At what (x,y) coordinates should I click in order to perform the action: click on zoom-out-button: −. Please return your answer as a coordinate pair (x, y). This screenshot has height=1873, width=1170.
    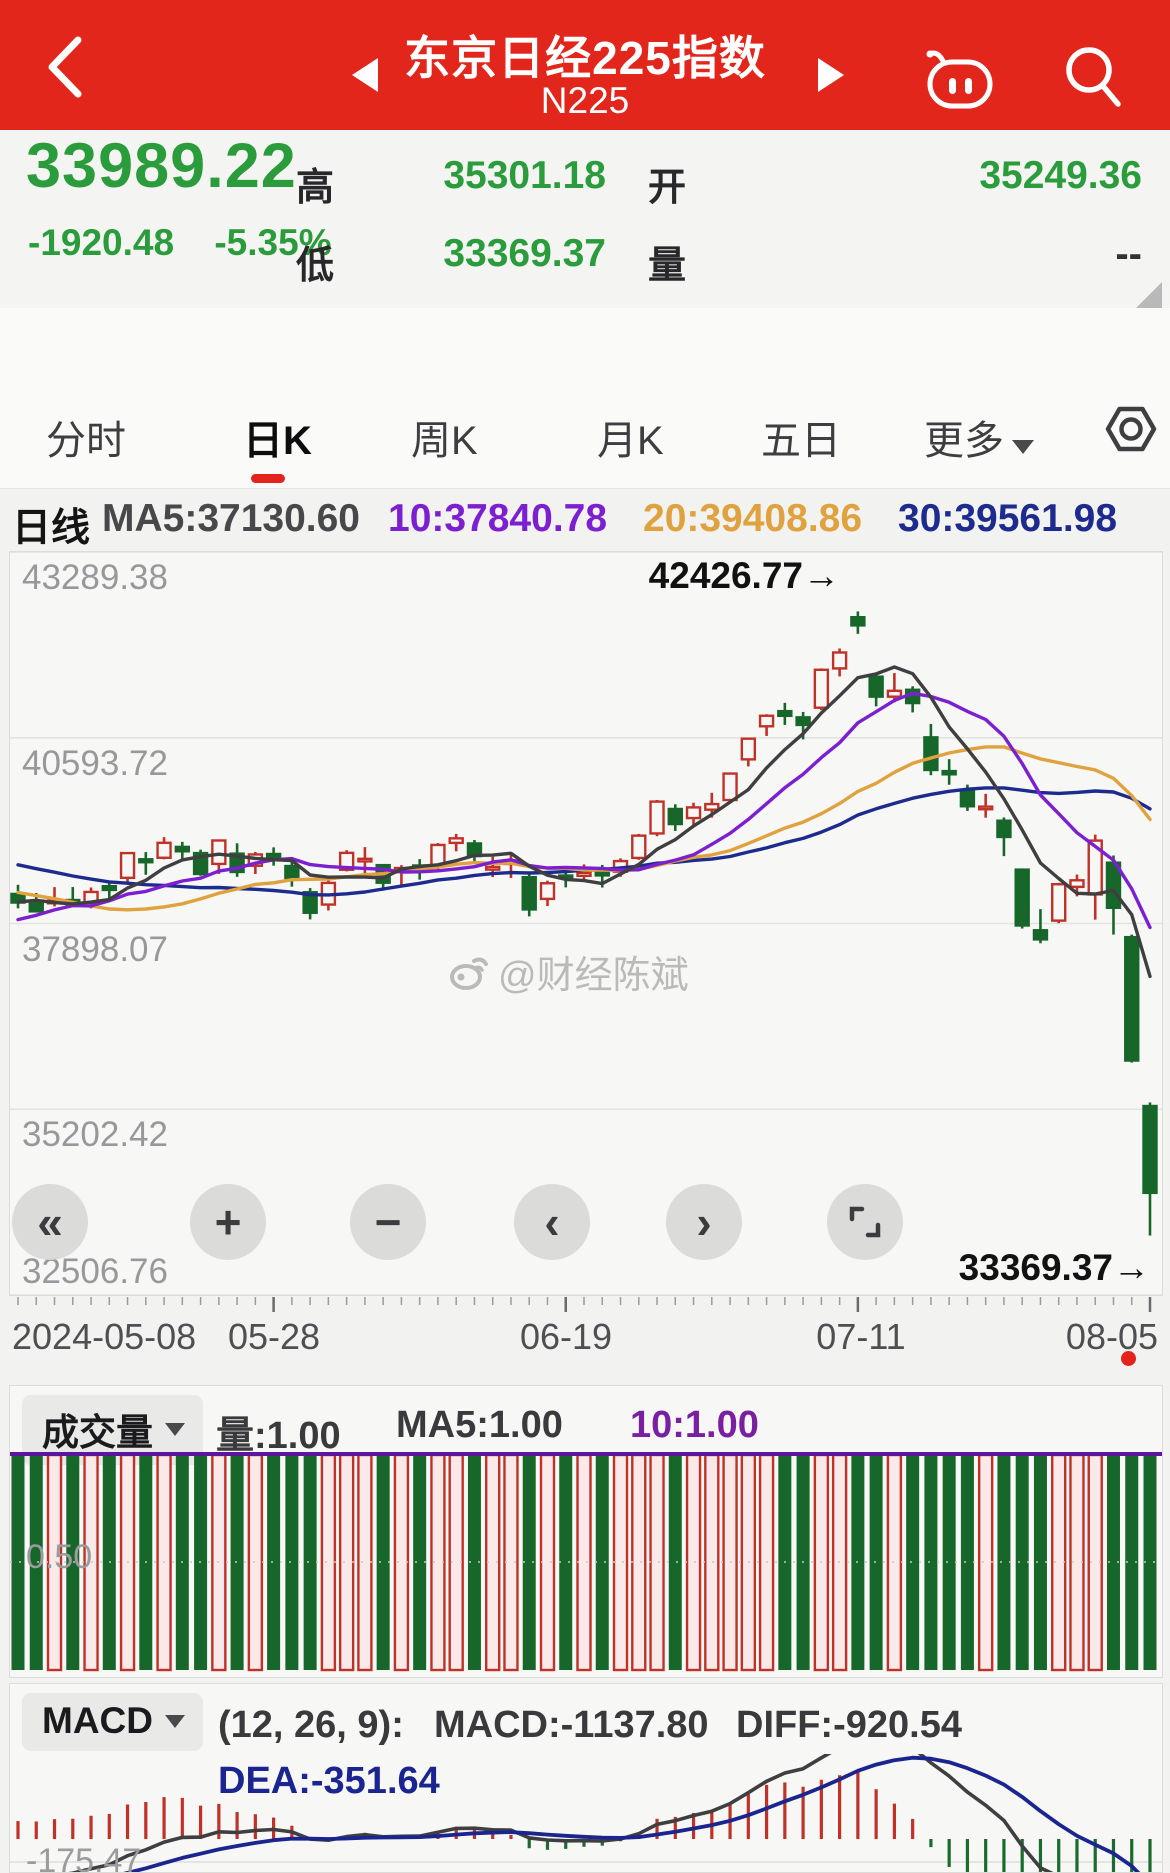
    Looking at the image, I should click on (388, 1222).